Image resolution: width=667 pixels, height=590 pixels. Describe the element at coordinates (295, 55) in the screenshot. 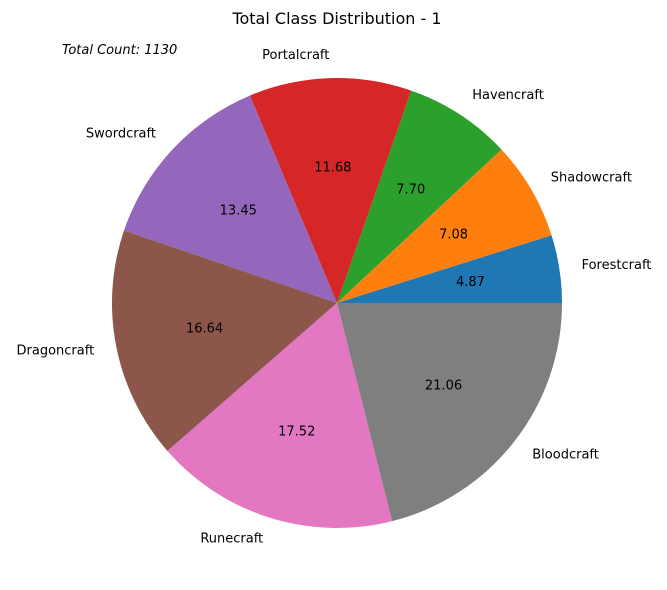

I see `category-label-portalcraft: Portalcraft` at that location.